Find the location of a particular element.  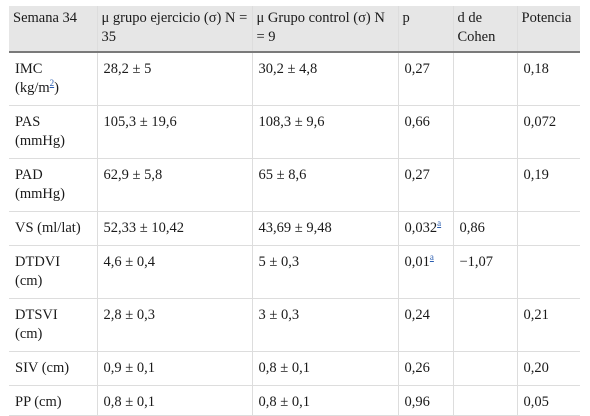

cell-ejercicio: 0,8 ± 0,1 is located at coordinates (175, 400).